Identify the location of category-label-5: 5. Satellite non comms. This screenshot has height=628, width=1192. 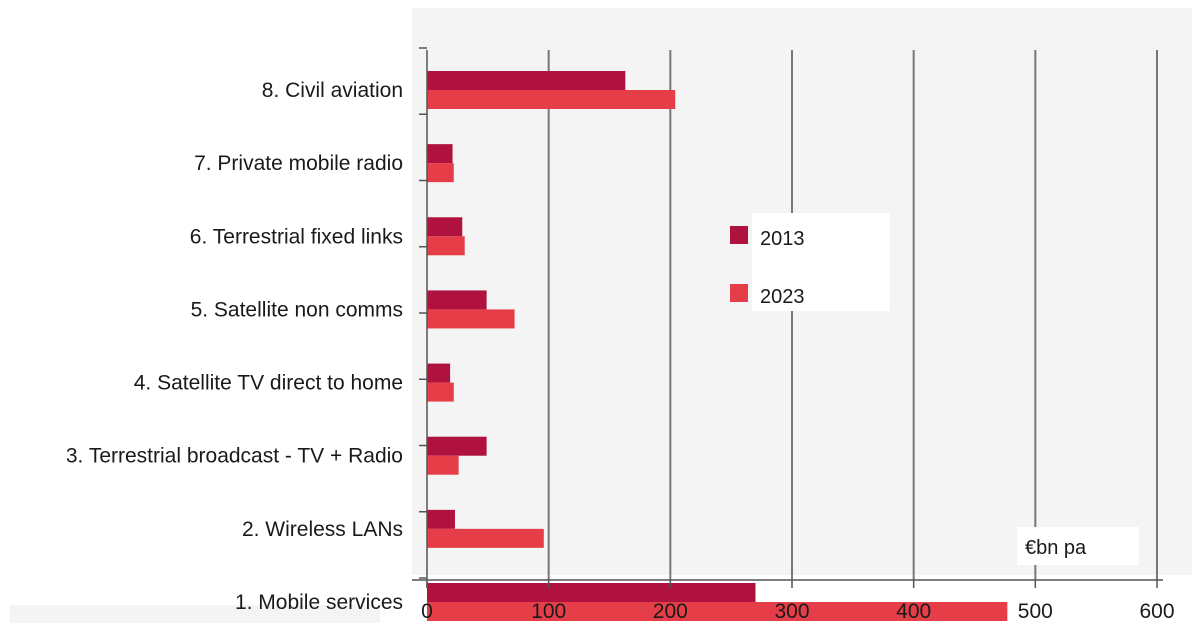
(297, 309).